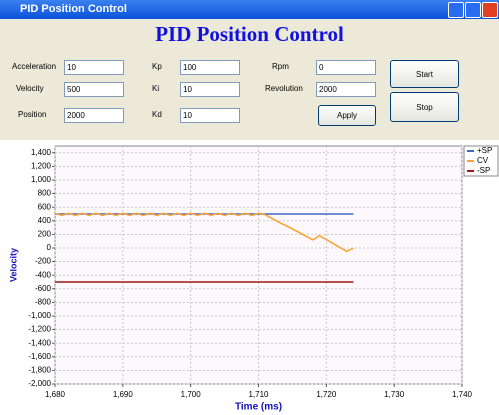 The height and width of the screenshot is (415, 499). What do you see at coordinates (473, 10) in the screenshot?
I see `maximize-button` at bounding box center [473, 10].